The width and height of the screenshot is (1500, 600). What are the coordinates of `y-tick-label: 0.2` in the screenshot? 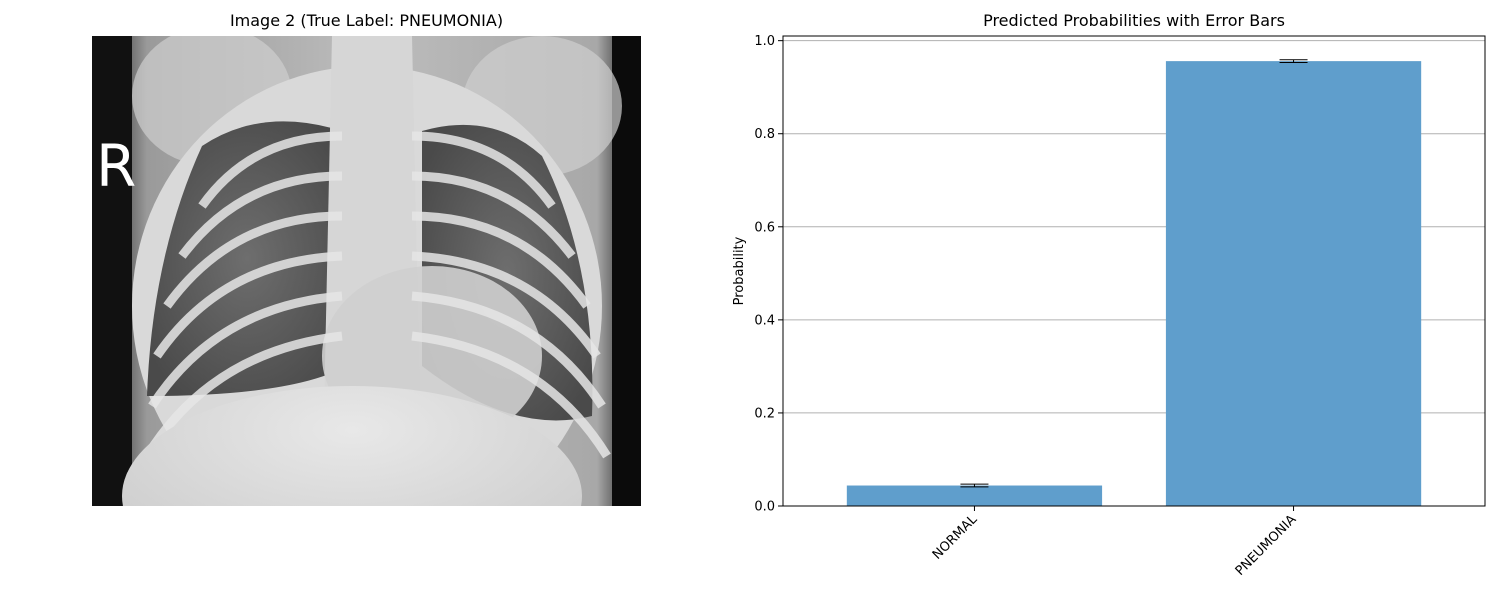 It's located at (764, 413).